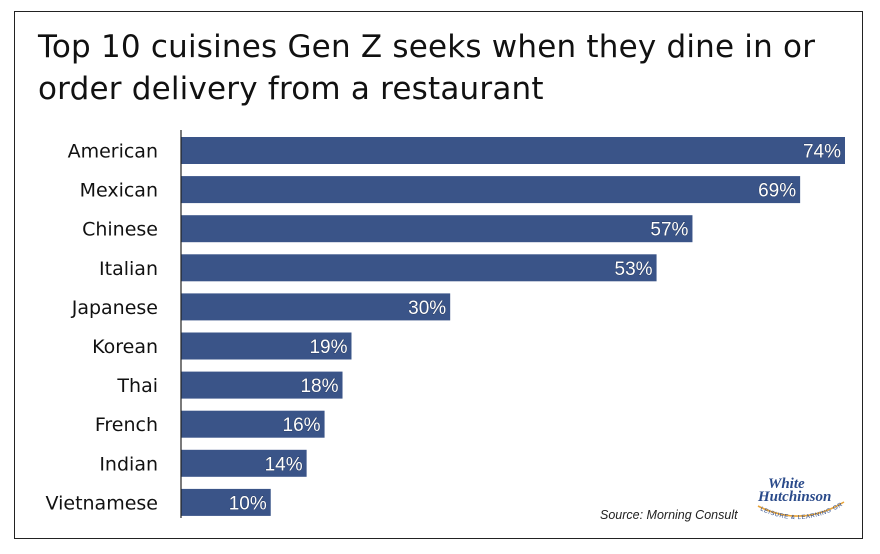 The image size is (880, 554). Describe the element at coordinates (248, 503) in the screenshot. I see `value-label-vietnamese: 10%` at that location.